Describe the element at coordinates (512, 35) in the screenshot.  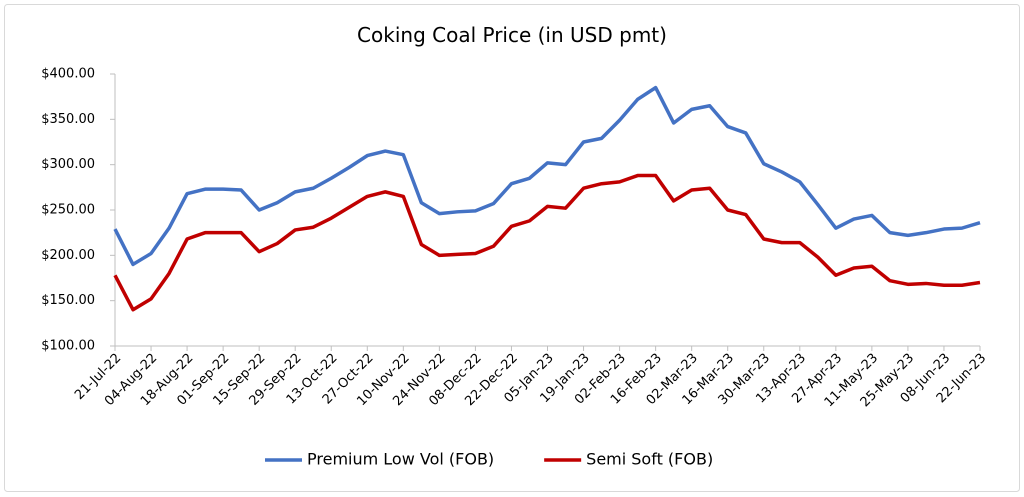
I see `chart-title: Coking Coal Price (in USD pmt)` at that location.